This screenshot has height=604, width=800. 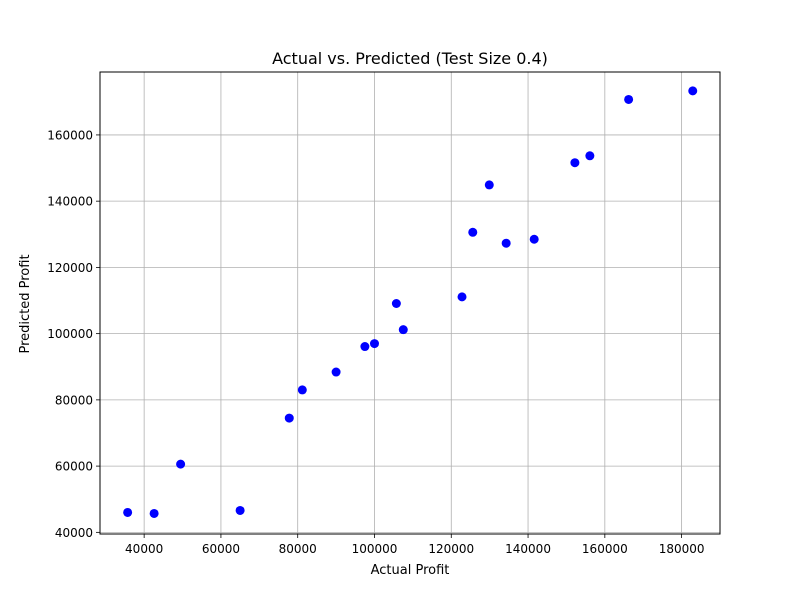 What do you see at coordinates (410, 570) in the screenshot?
I see `x-axis-label: Actual Profit` at bounding box center [410, 570].